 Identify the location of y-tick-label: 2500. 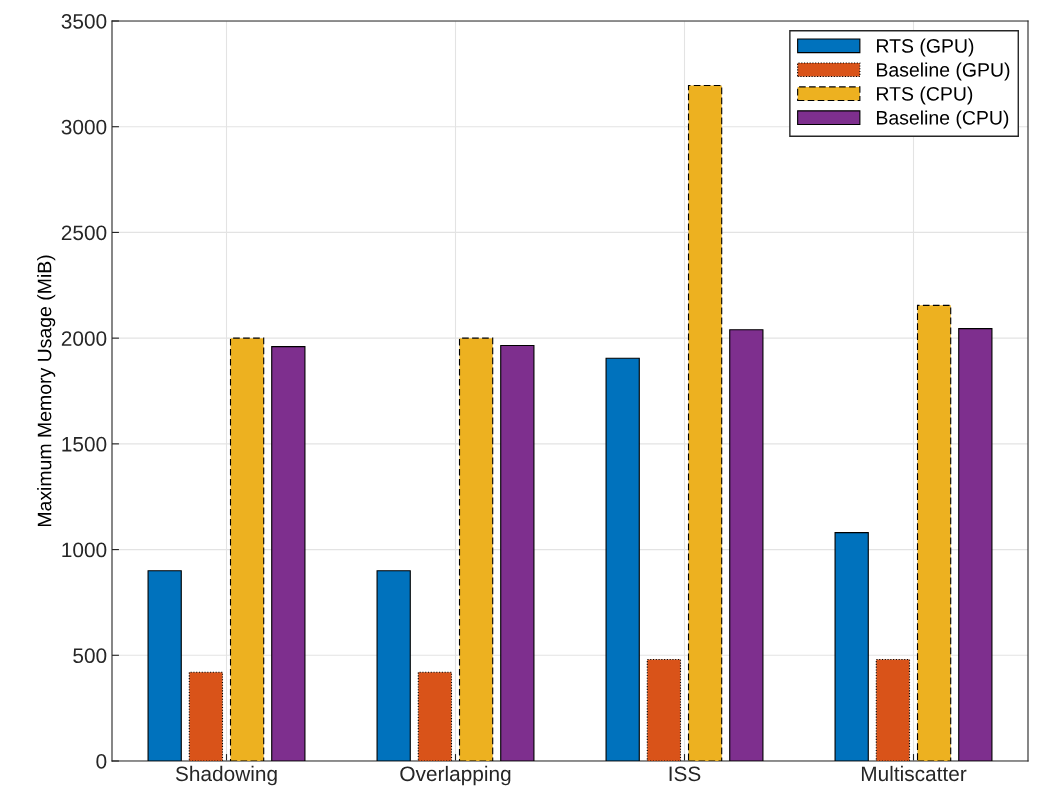
(84, 233).